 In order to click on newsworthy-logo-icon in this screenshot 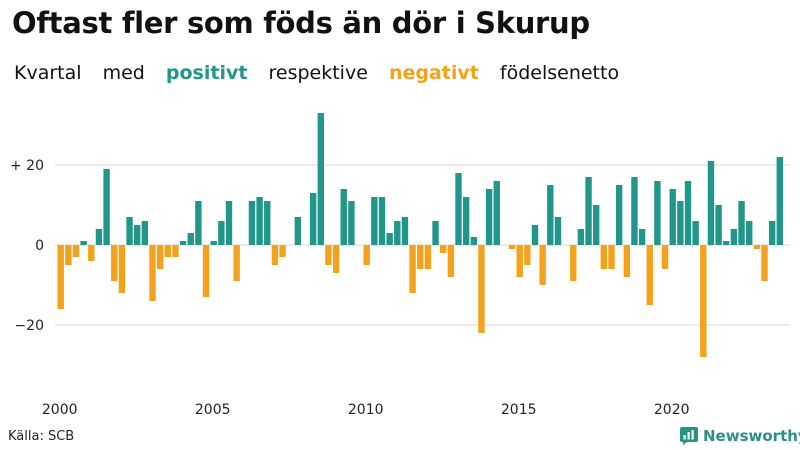, I will do `click(689, 436)`.